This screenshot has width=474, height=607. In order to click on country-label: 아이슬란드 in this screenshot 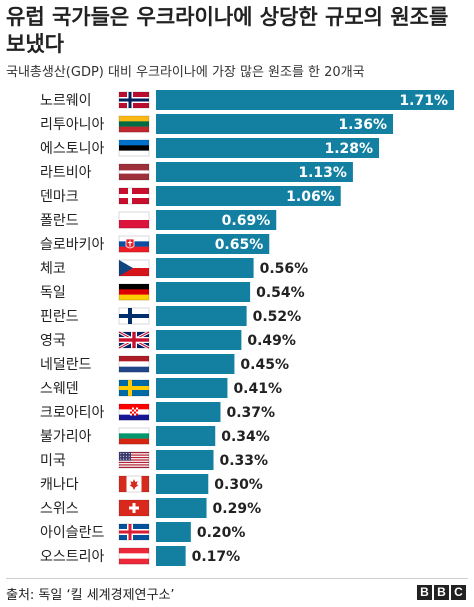, I will do `click(72, 533)`.